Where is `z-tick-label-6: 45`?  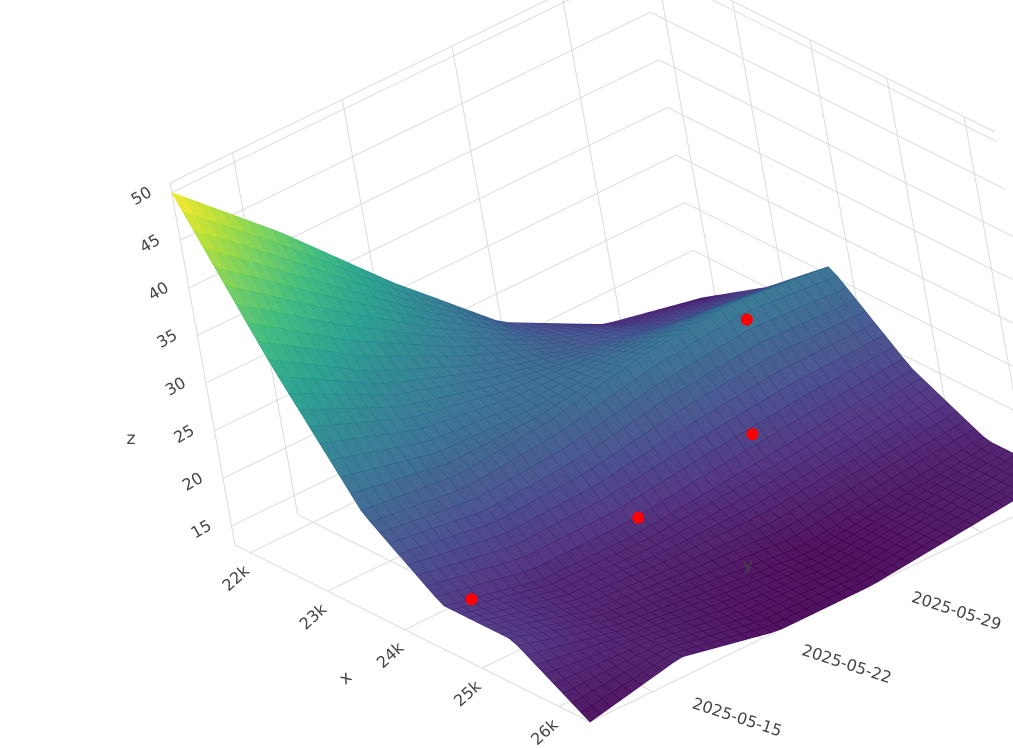
z-tick-label-6: 45 is located at coordinates (149, 243).